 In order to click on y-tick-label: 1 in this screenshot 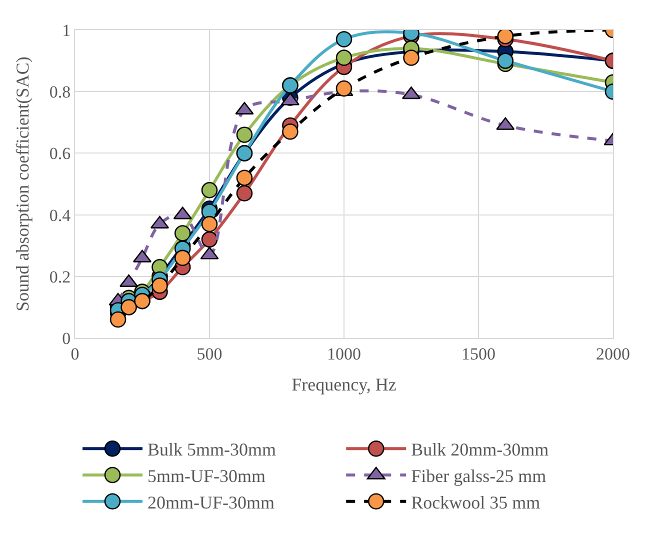, I will do `click(66, 30)`.